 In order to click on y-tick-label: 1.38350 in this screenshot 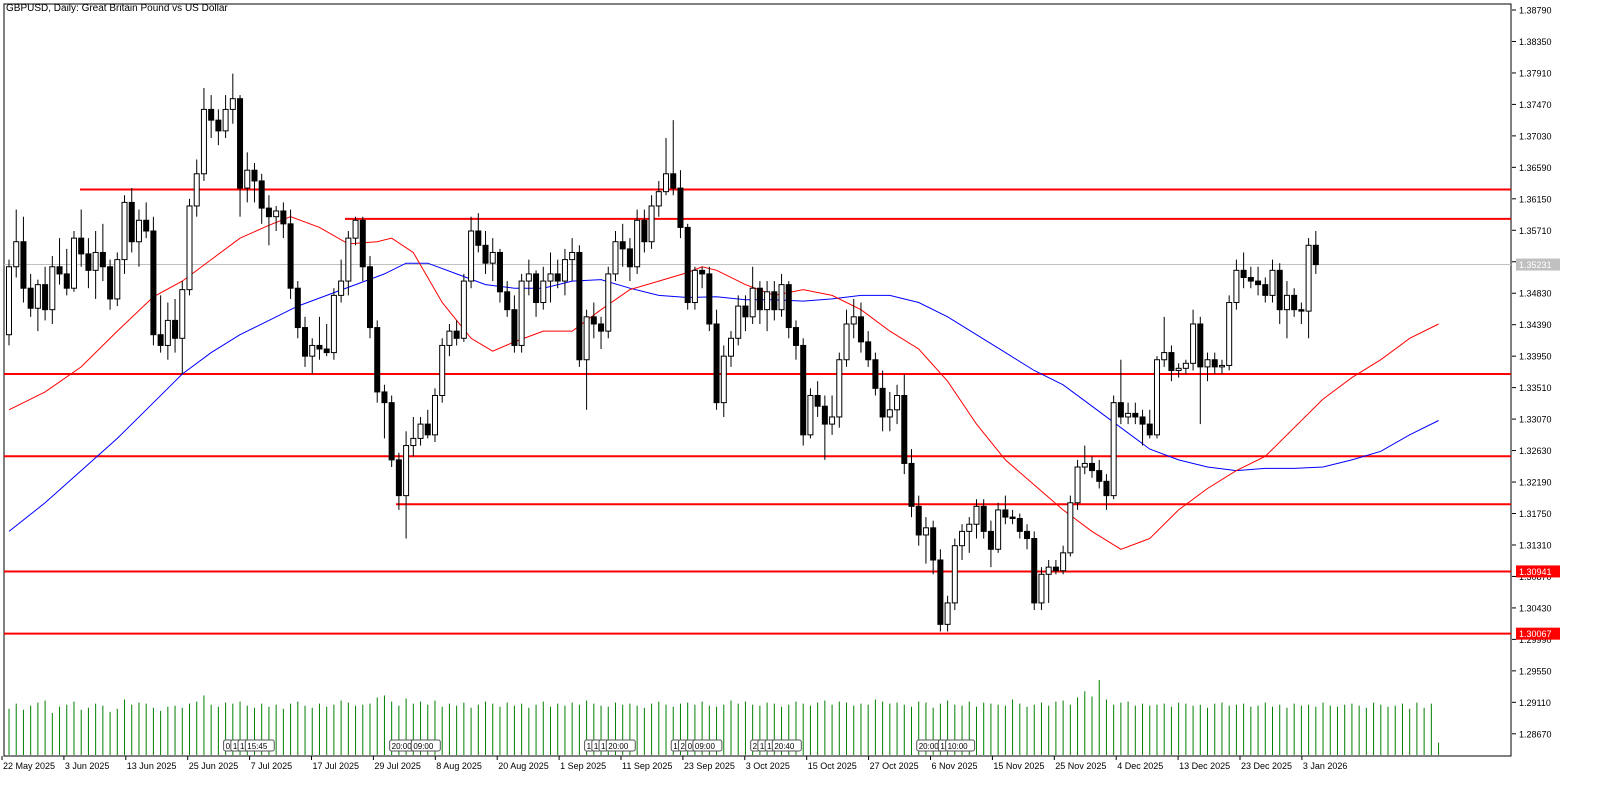, I will do `click(1535, 42)`.